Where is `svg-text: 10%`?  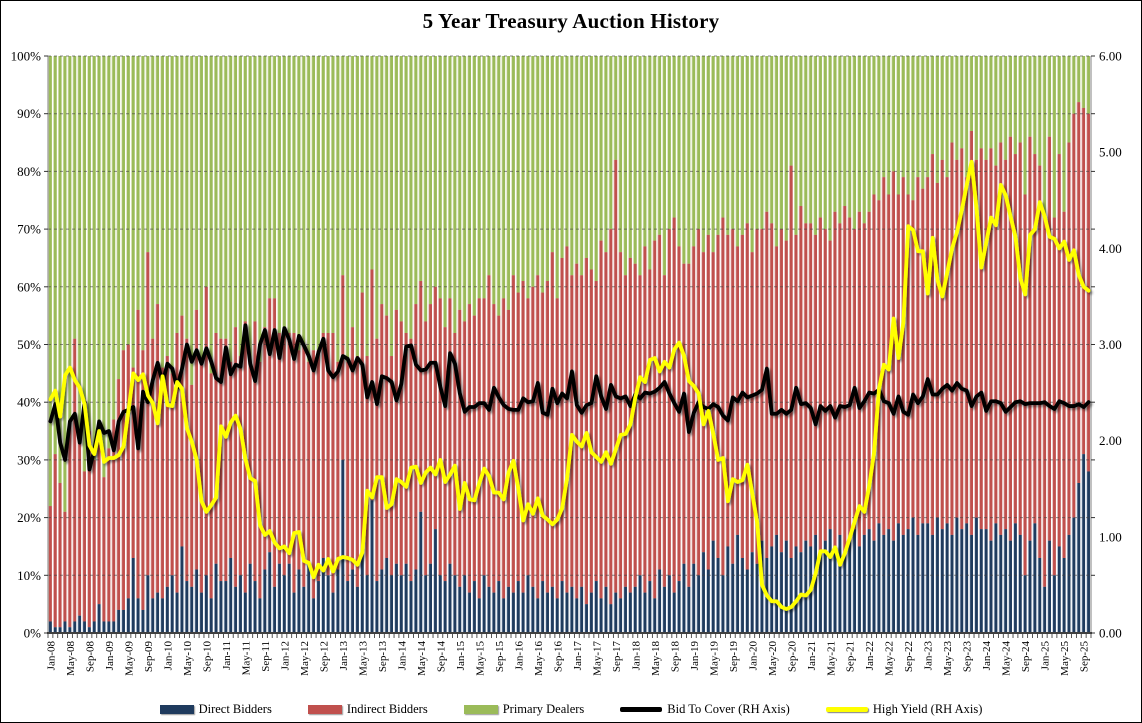
svg-text: 10% is located at coordinates (29, 575).